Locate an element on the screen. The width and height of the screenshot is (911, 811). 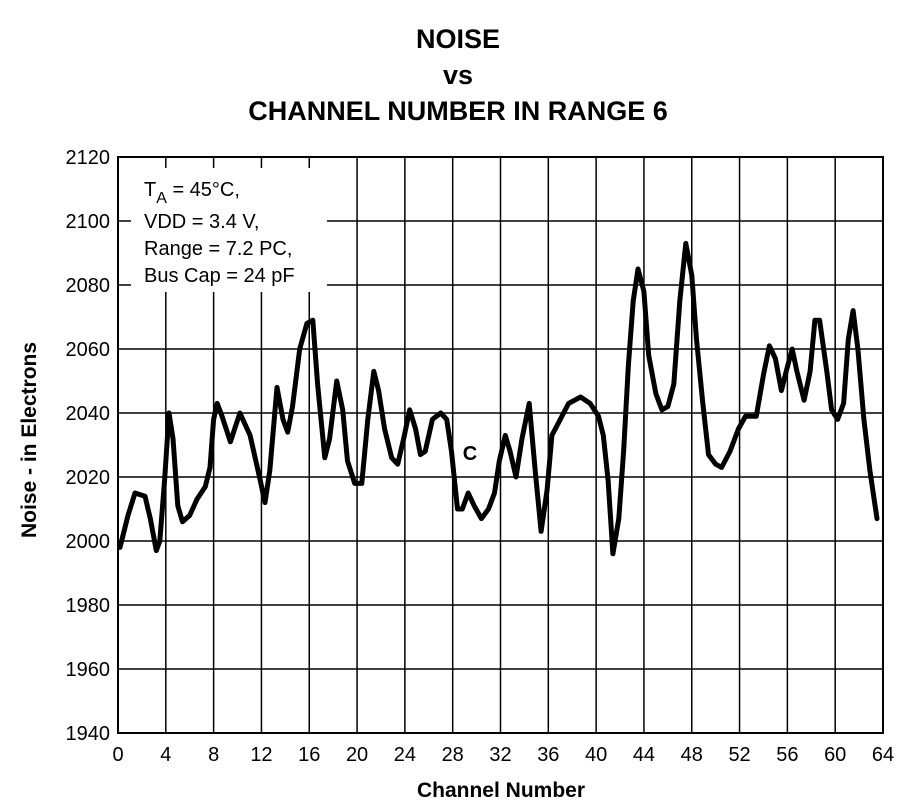
annotation: Bus Cap = 24 pF is located at coordinates (219, 276).